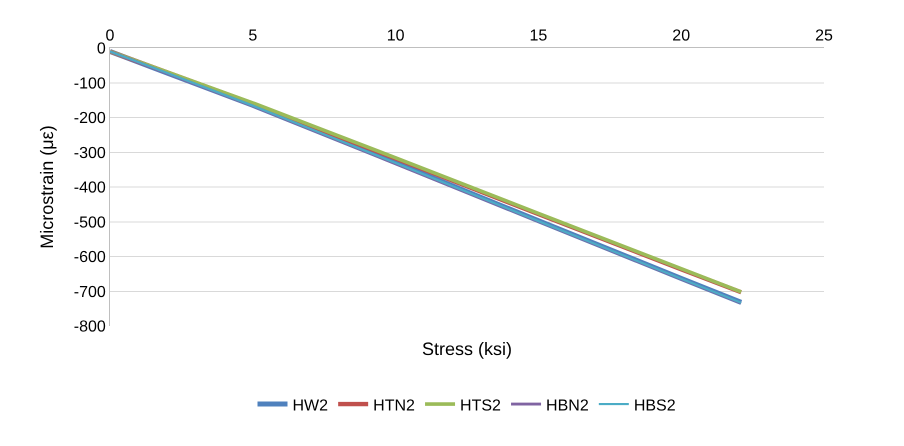  I want to click on legend-label: HTS2, so click(481, 405).